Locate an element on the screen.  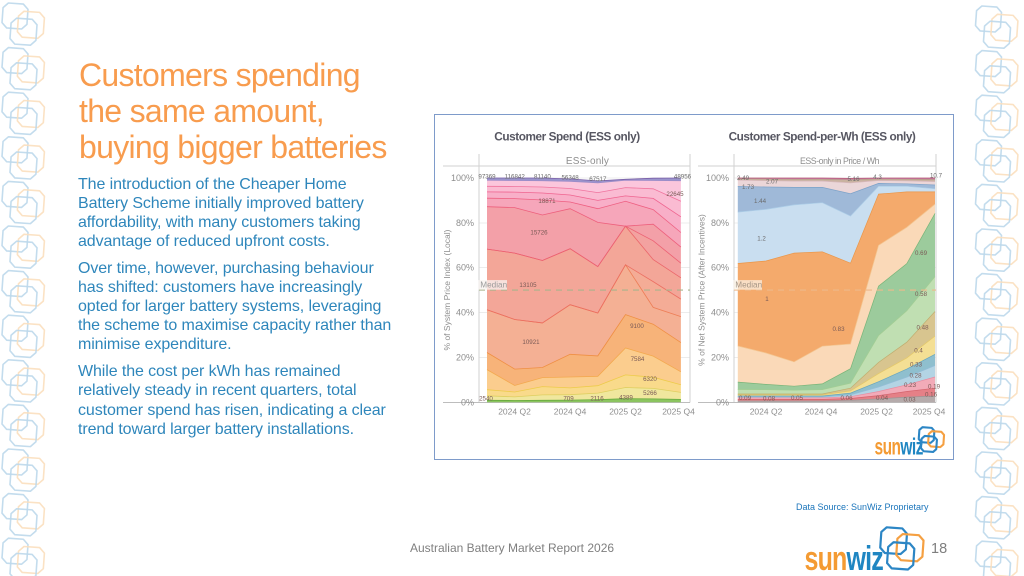
svg-text: 0.23 is located at coordinates (909, 385).